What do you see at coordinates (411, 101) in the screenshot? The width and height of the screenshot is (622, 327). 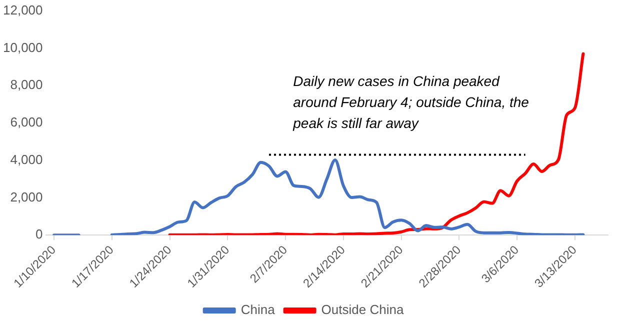 I see `annotation: Daily new cases in China peaked around February 4; outside China, the peak is still far away` at bounding box center [411, 101].